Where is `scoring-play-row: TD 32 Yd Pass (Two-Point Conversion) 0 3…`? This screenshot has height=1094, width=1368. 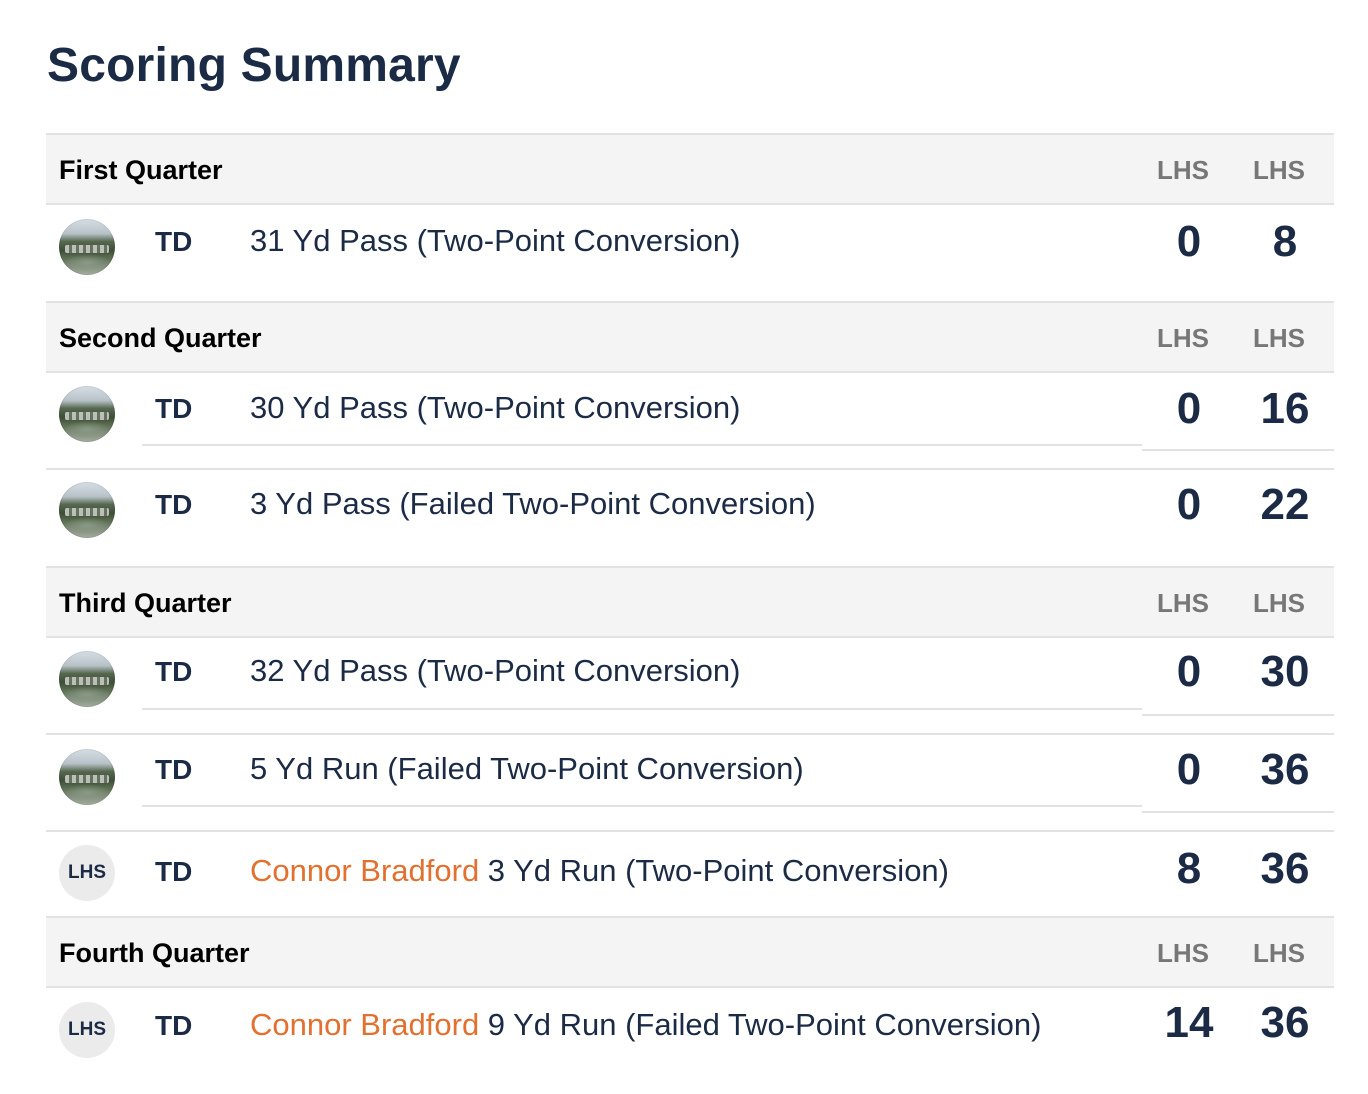
scoring-play-row: TD 32 Yd Pass (Two-Point Conversion) 0 3… is located at coordinates (690, 686).